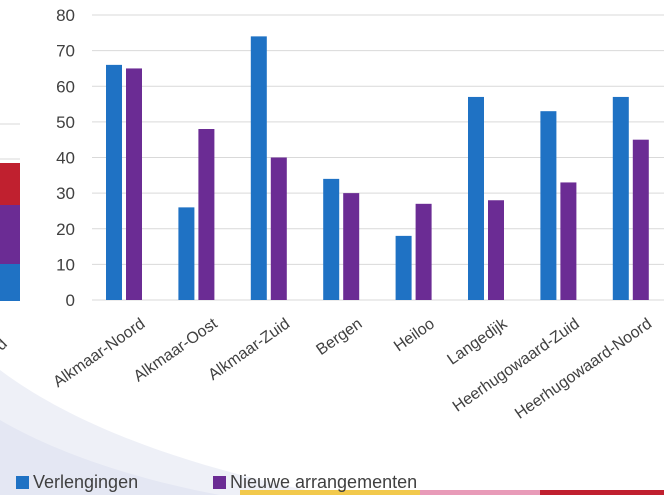 Image resolution: width=664 pixels, height=495 pixels. I want to click on y-tick-label: 20, so click(65, 229).